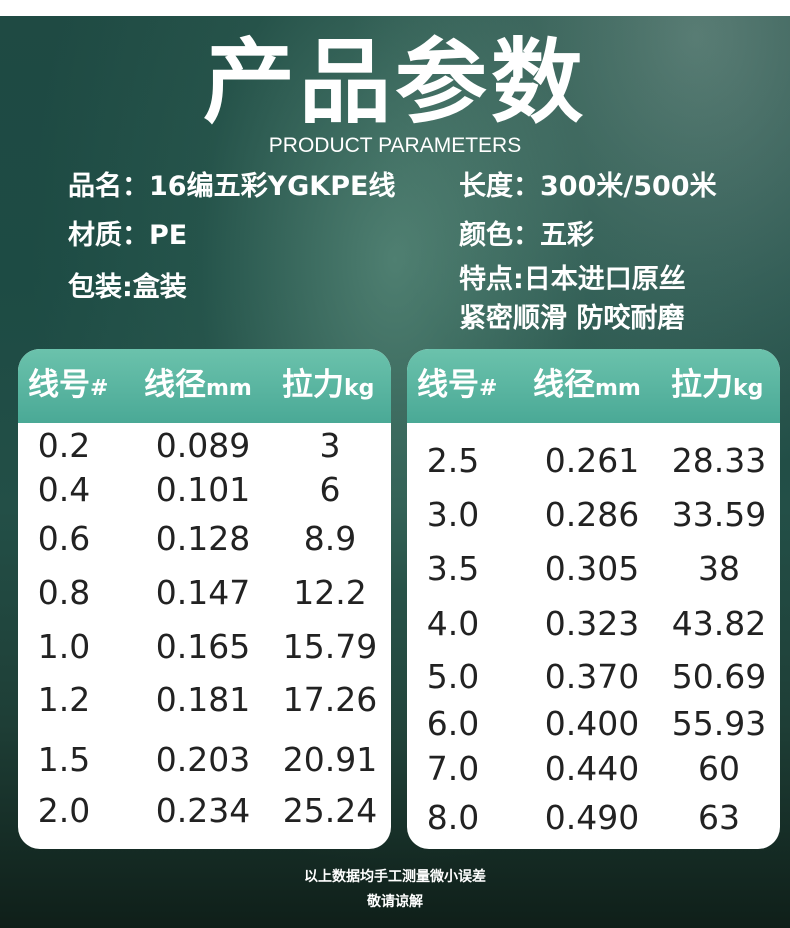  What do you see at coordinates (395, 8) in the screenshot?
I see `top-white-band` at bounding box center [395, 8].